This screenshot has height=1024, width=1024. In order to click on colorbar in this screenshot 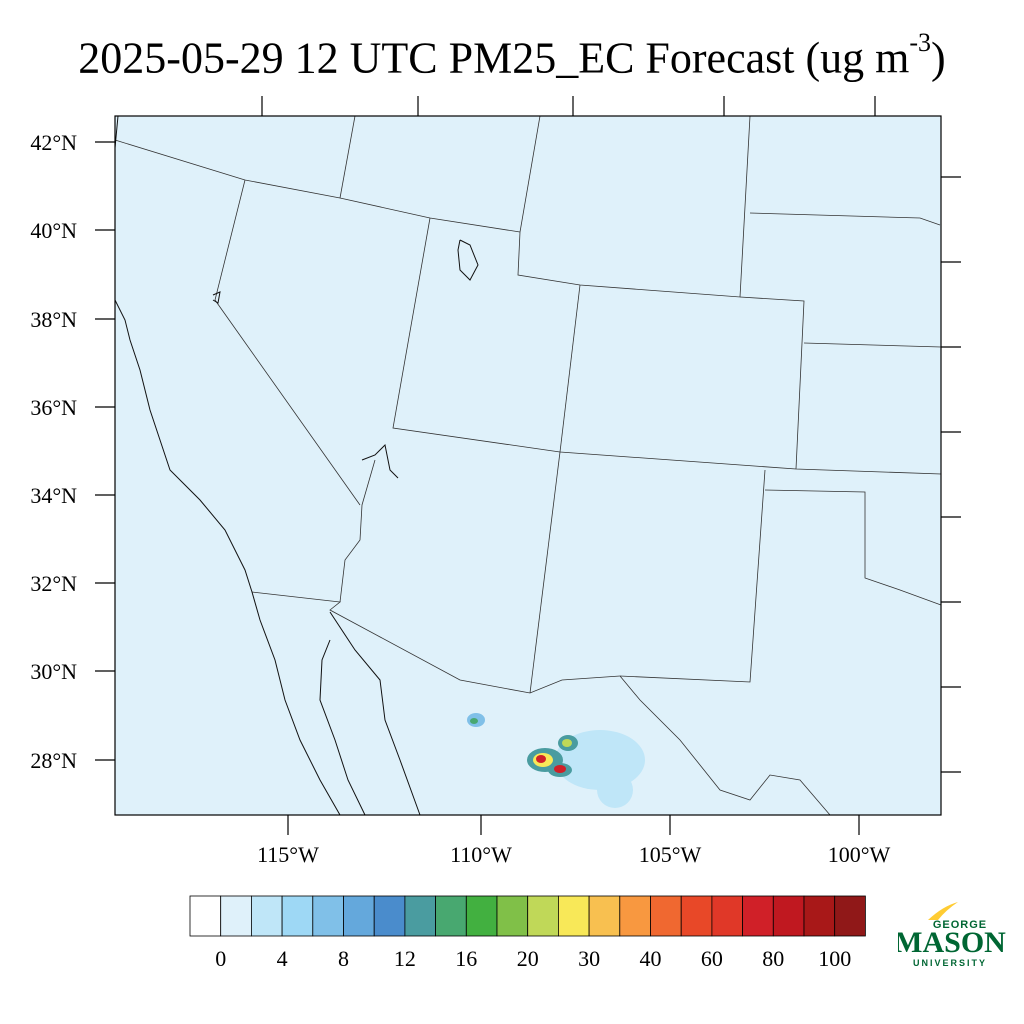, I will do `click(527, 916)`.